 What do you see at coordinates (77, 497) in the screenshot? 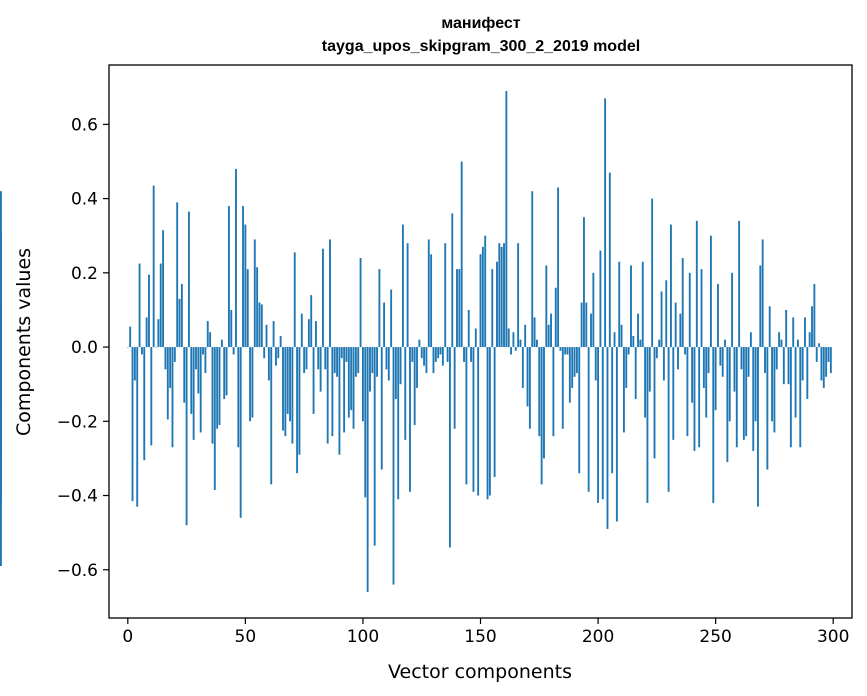
I see `y-tick-label: −0.4` at bounding box center [77, 497].